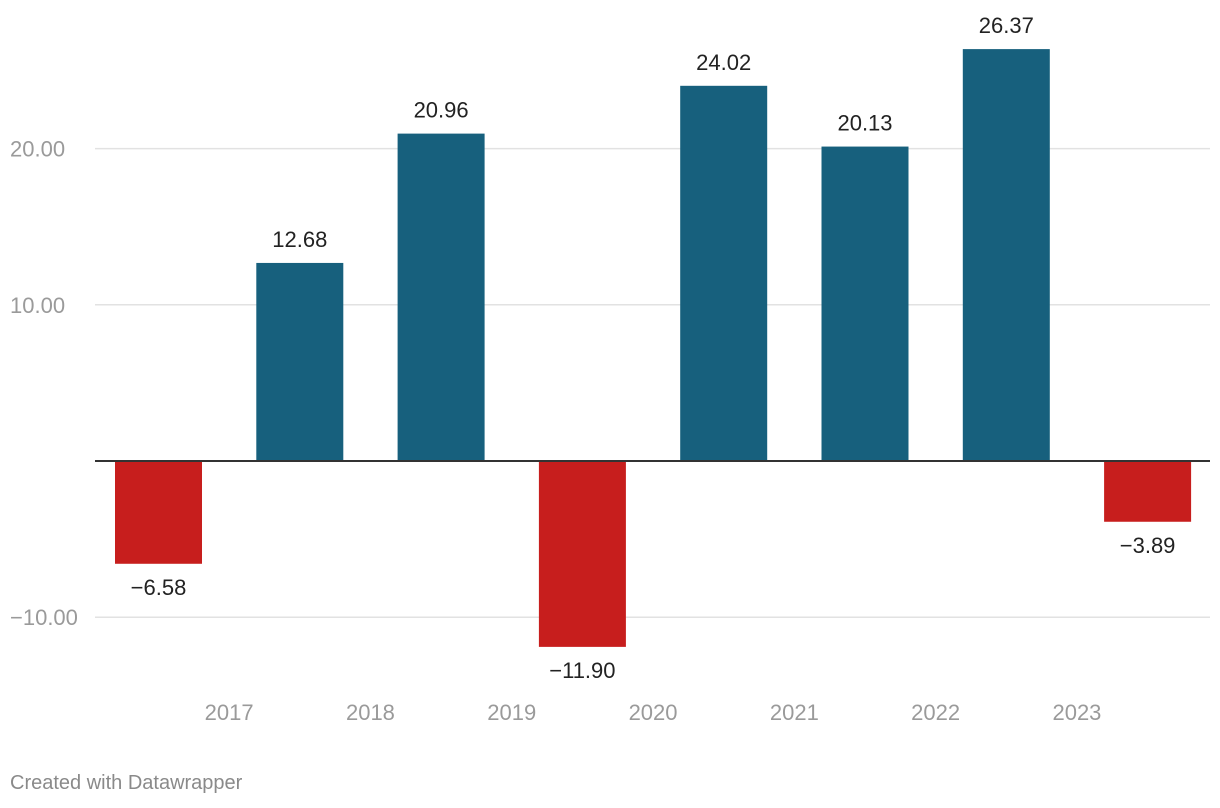  I want to click on x-tick-label: 2021, so click(794, 712).